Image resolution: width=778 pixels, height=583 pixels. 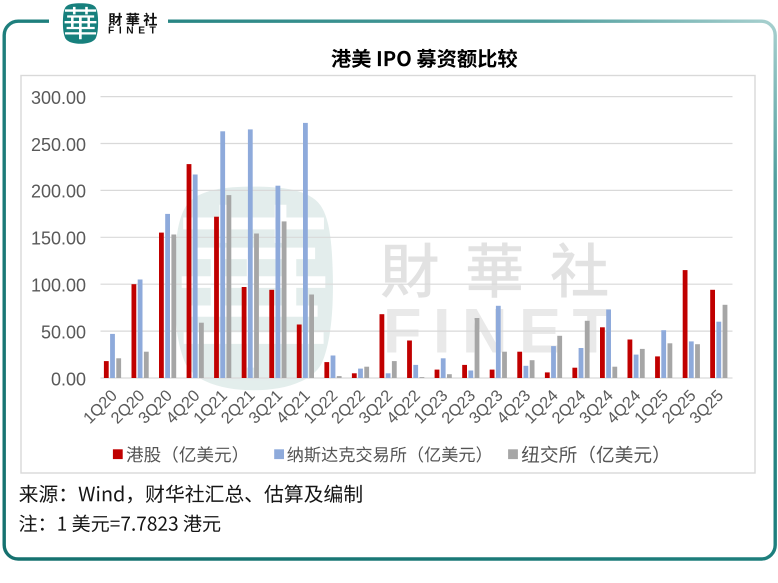 What do you see at coordinates (63, 332) in the screenshot?
I see `svg-text: 50.00` at bounding box center [63, 332].